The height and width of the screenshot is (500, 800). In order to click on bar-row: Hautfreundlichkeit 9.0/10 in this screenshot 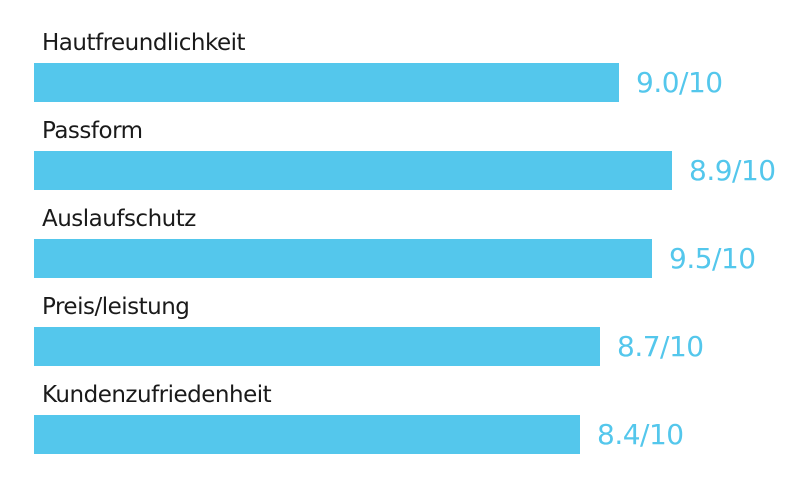, I will do `click(417, 66)`.